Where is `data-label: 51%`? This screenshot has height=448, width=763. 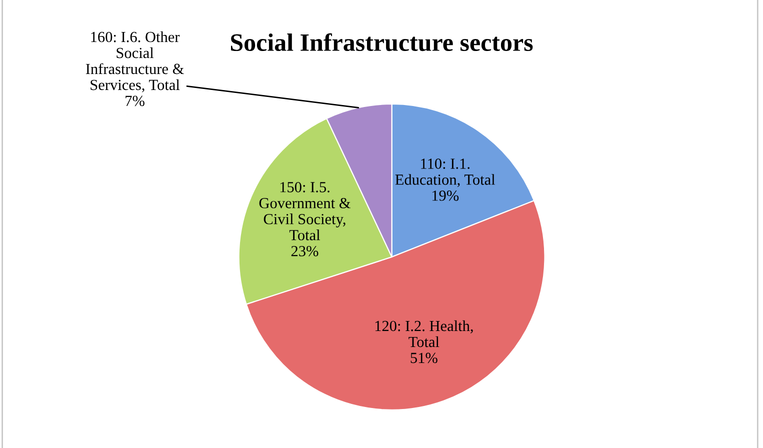 data-label: 51% is located at coordinates (424, 358).